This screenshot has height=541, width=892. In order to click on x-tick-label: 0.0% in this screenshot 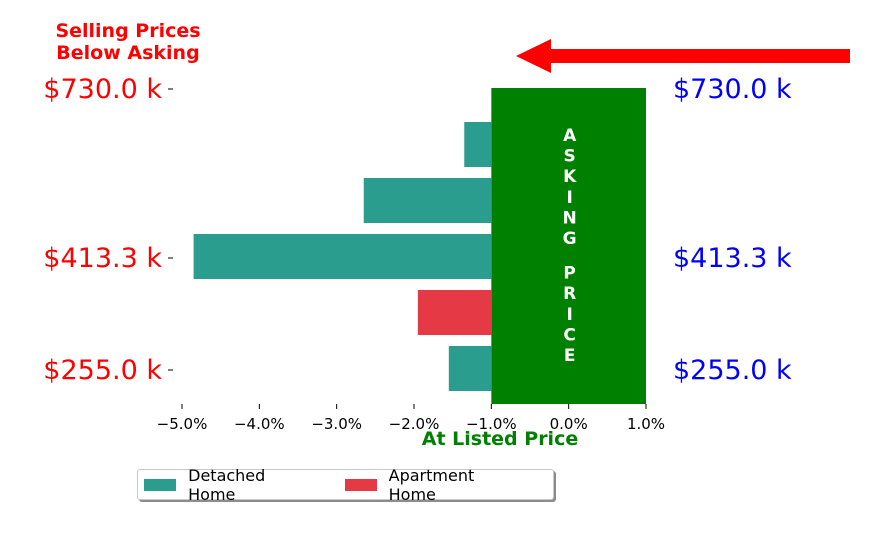, I will do `click(569, 424)`.